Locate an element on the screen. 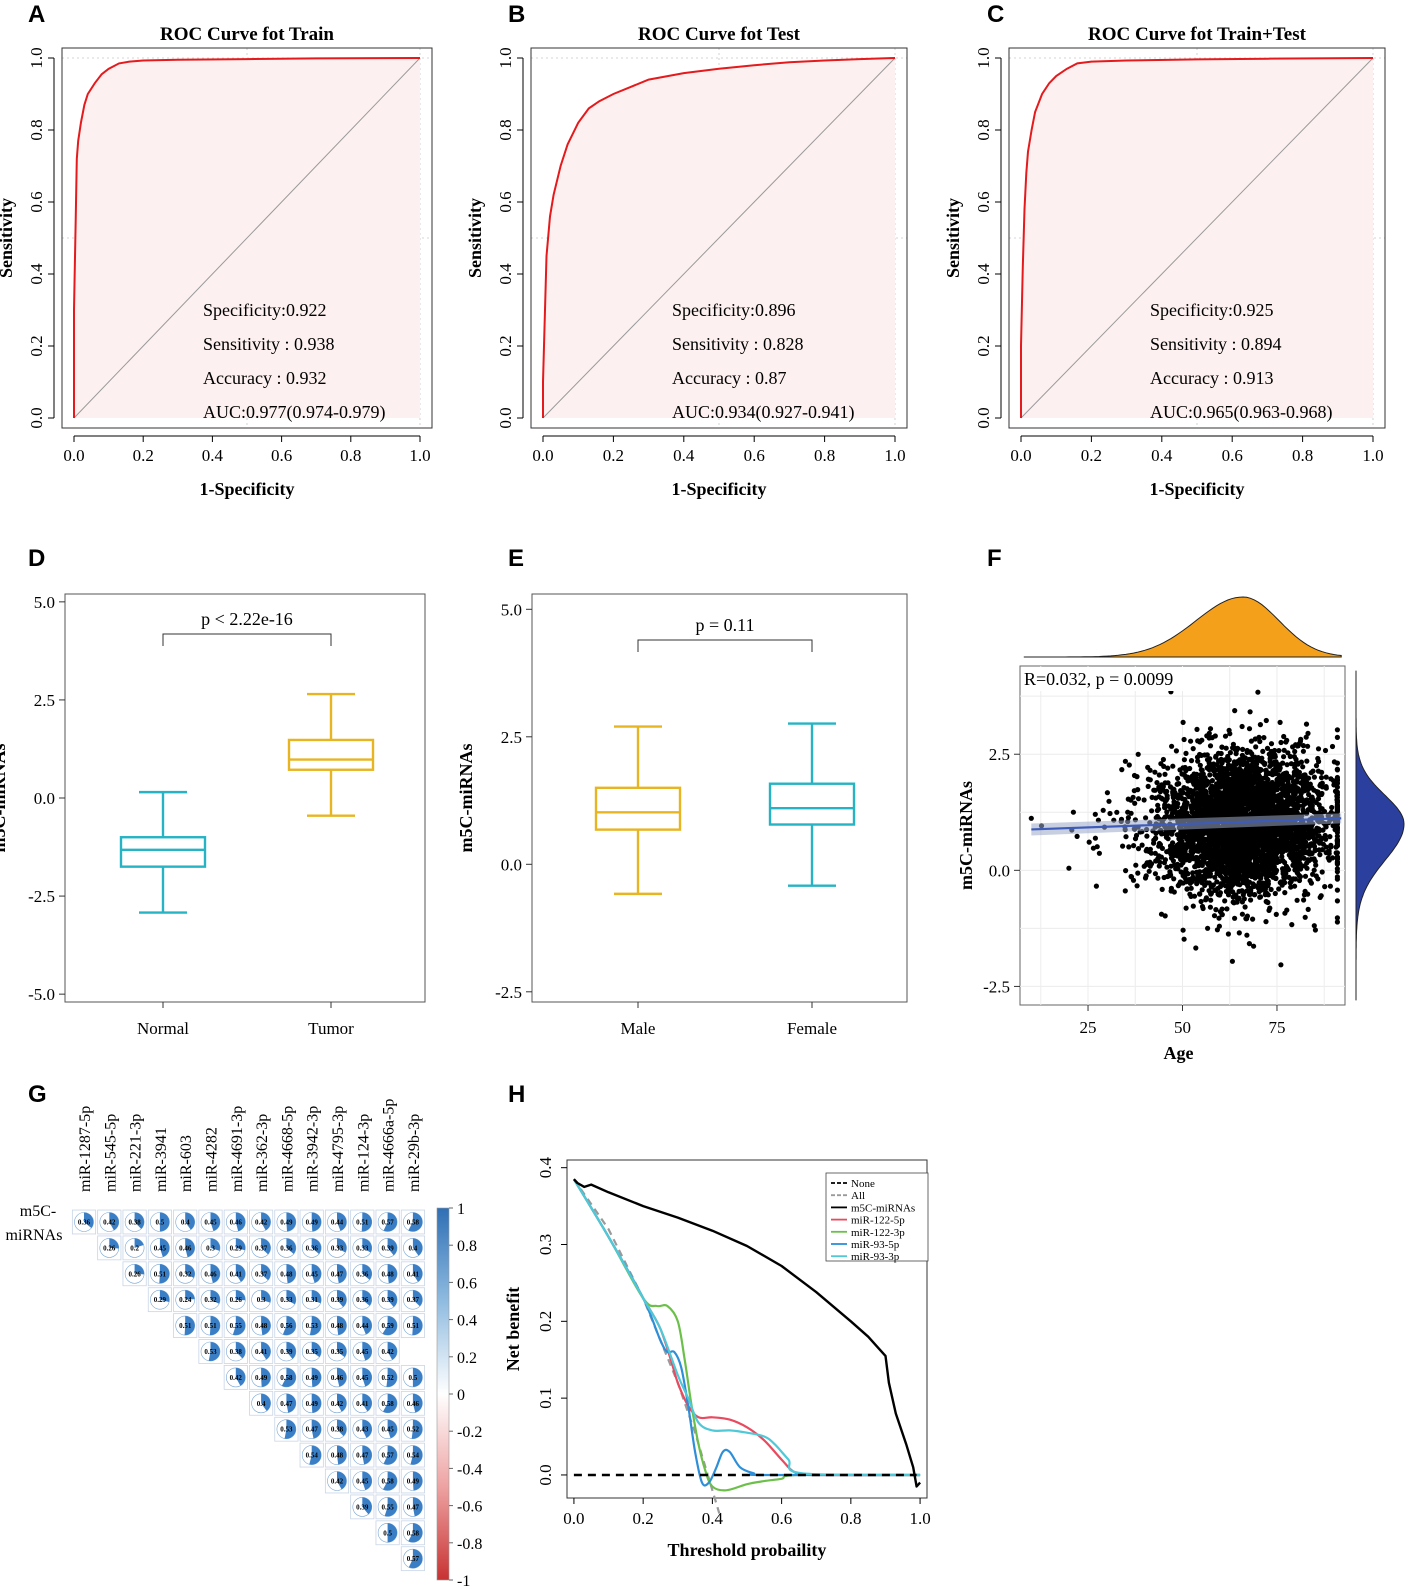  corr-value: 0.3 is located at coordinates (261, 1300).